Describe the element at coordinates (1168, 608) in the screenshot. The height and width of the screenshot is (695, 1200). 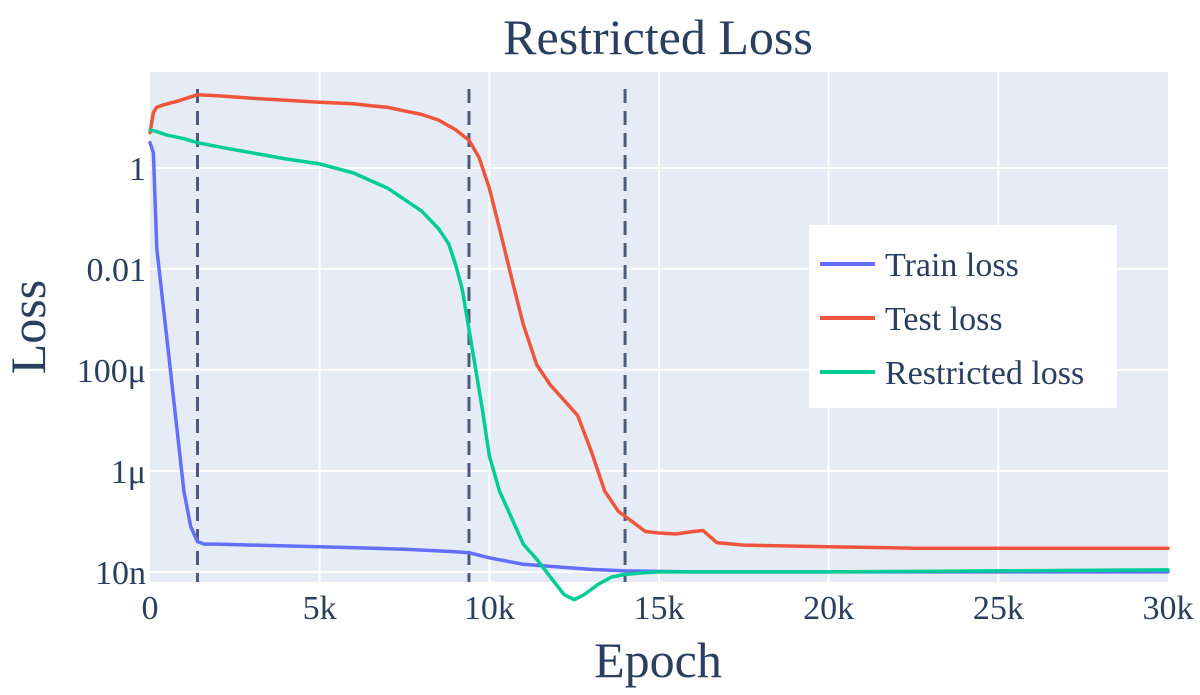
I see `x-tick-label: 30k` at that location.